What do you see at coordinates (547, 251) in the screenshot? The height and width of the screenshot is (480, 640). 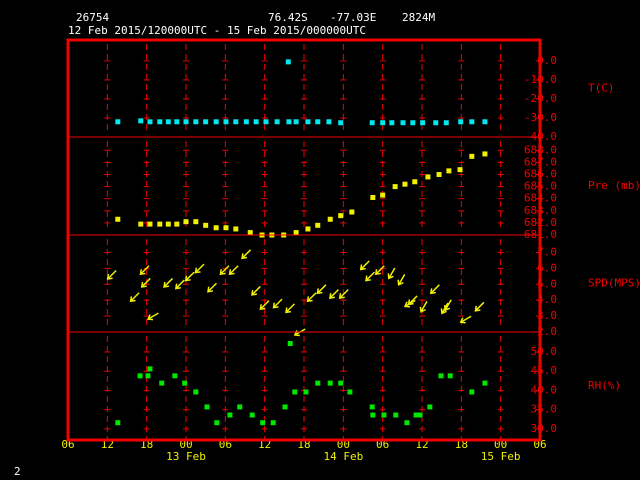 I see `y-tick-label: 7.0` at bounding box center [547, 251].